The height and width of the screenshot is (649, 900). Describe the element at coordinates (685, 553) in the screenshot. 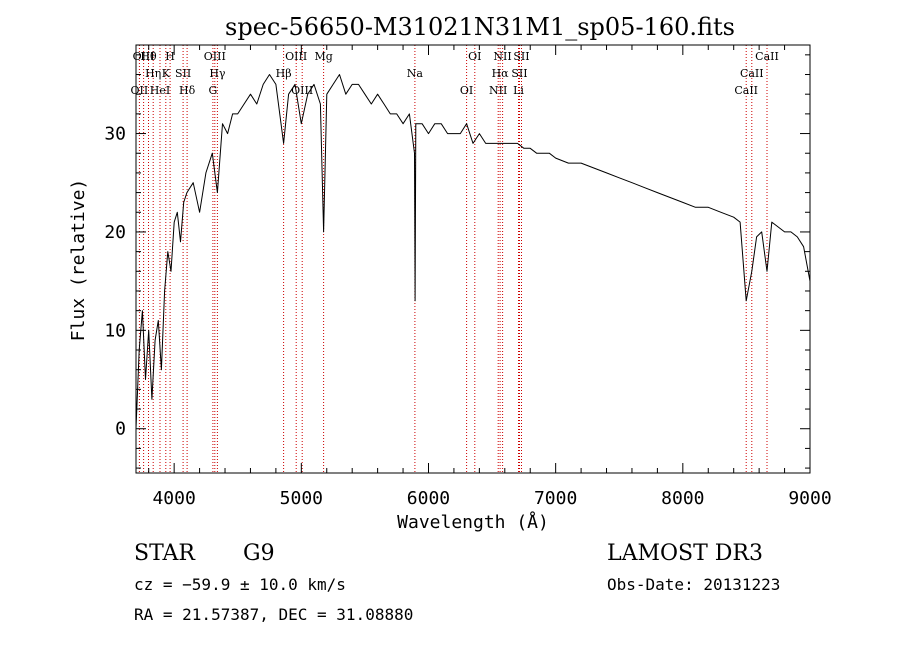

I see `survey-name: LAMOST DR3` at that location.